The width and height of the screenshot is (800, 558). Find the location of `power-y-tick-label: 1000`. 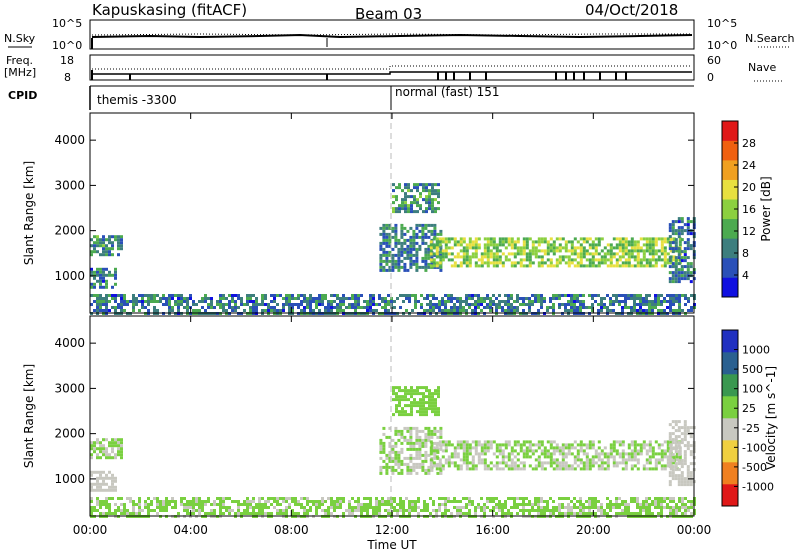

power-y-tick-label: 1000 is located at coordinates (69, 276).